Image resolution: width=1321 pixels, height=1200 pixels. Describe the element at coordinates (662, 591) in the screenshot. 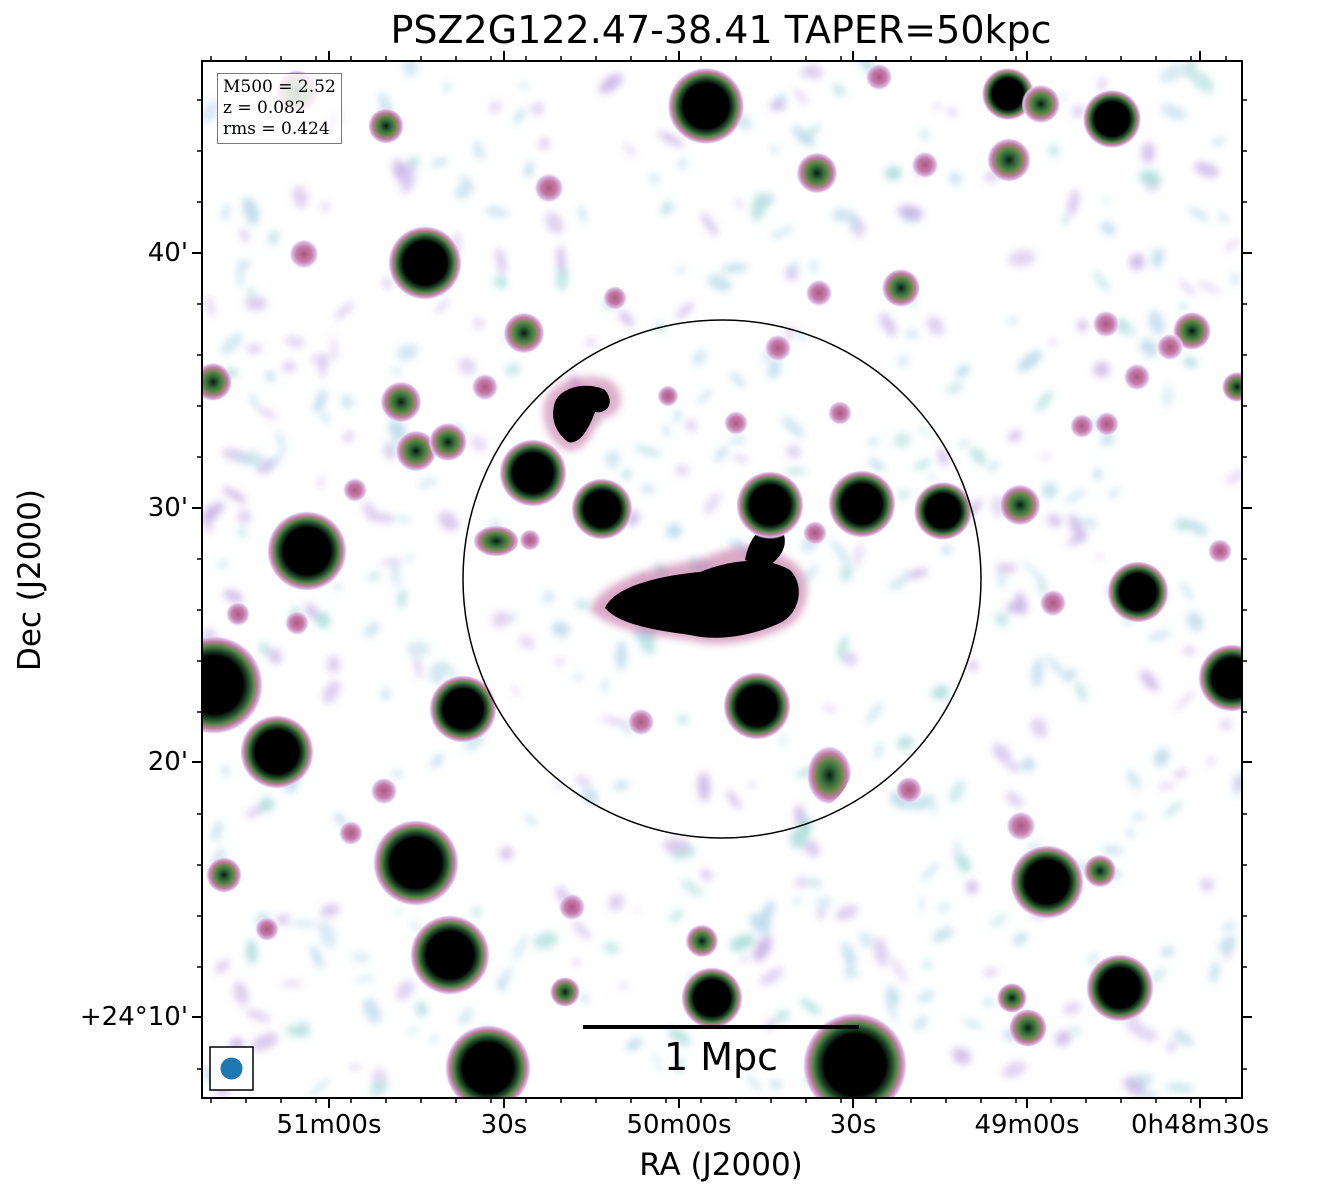

I see `extended-emission` at that location.